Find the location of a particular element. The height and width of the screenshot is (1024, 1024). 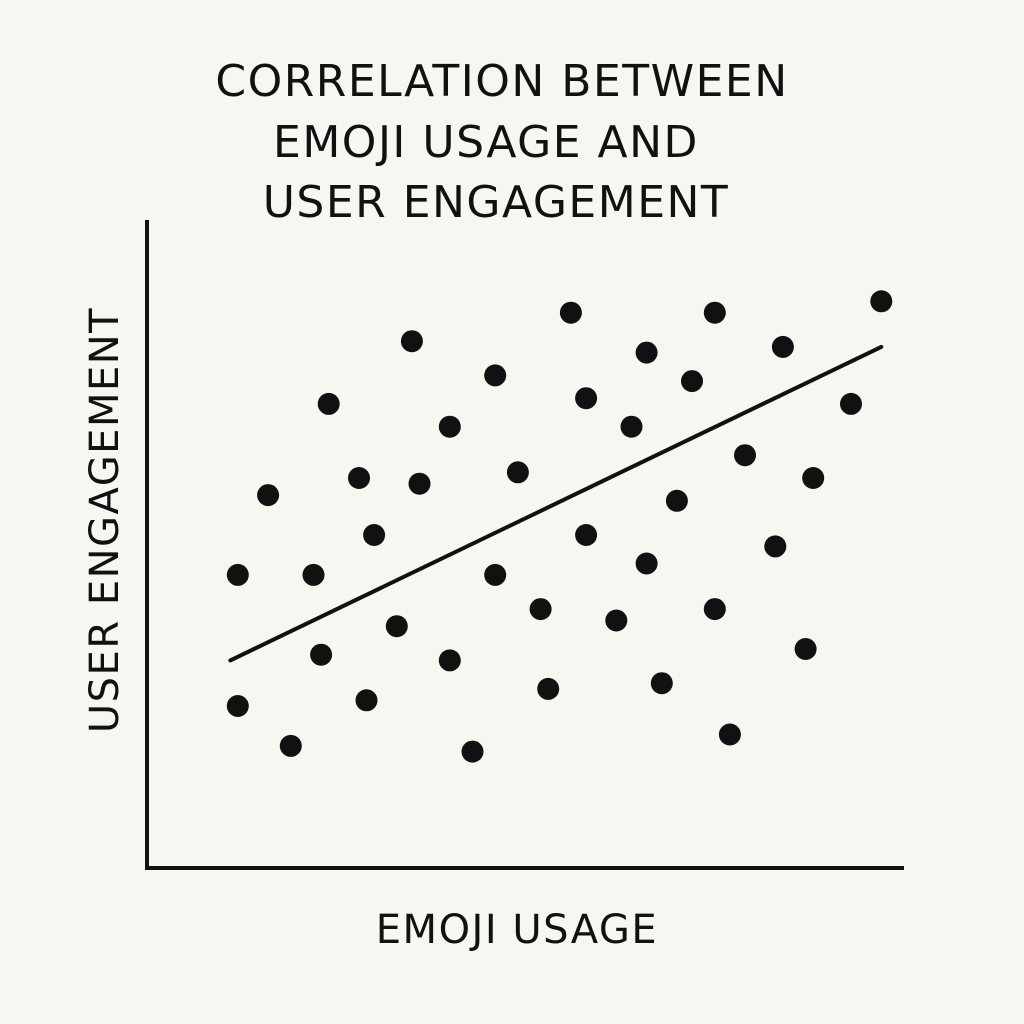

y-axis-label: USER ENGAGEMENT is located at coordinates (105, 520).